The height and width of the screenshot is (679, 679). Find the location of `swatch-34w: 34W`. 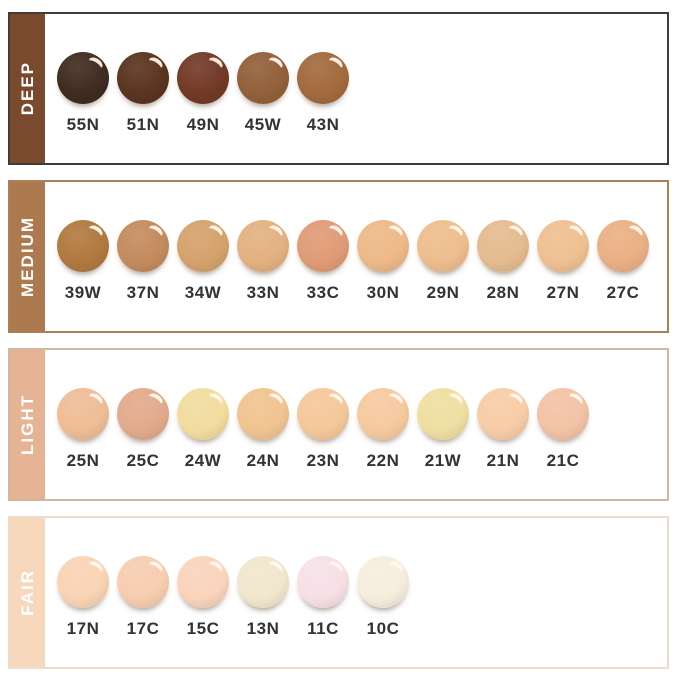

swatch-34w: 34W is located at coordinates (203, 261).